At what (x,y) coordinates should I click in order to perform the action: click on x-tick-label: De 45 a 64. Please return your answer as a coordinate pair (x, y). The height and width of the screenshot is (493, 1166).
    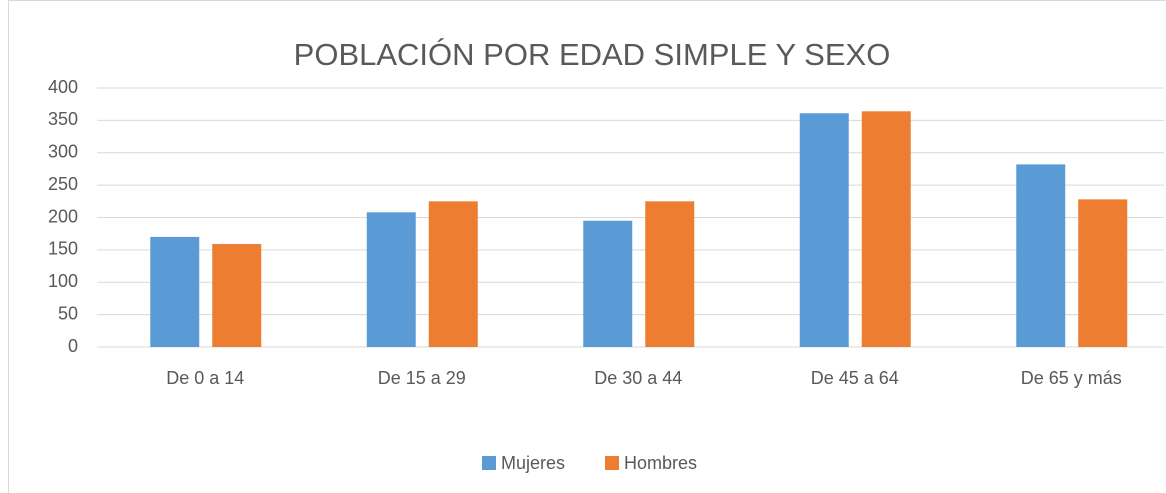
    Looking at the image, I should click on (855, 378).